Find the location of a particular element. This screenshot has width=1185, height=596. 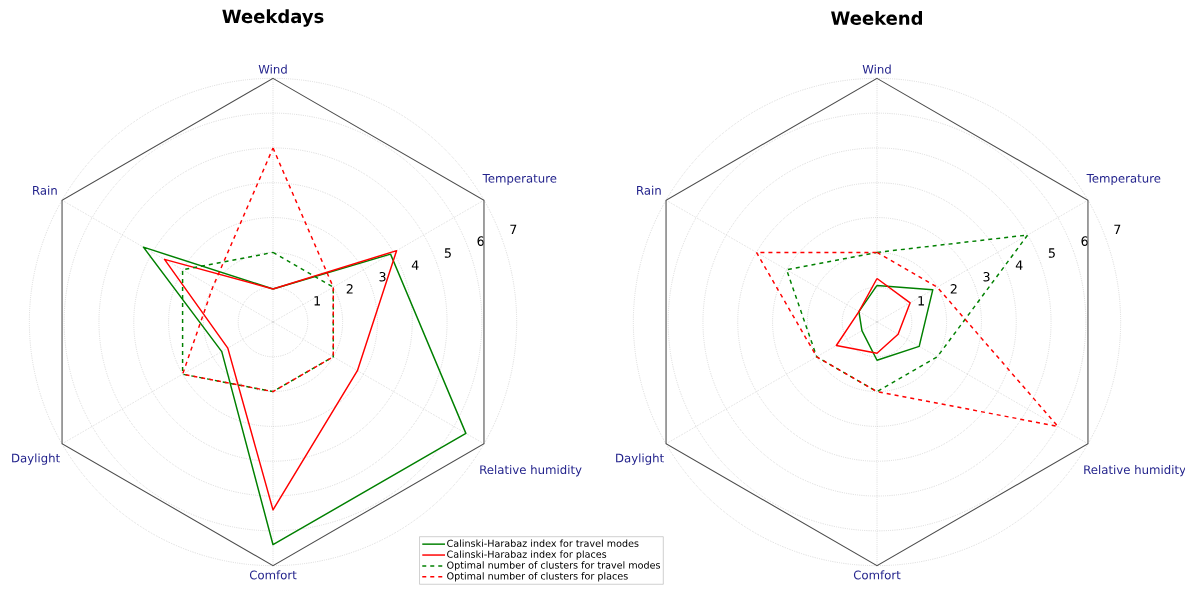

chart-title: Weekdays is located at coordinates (273, 18).